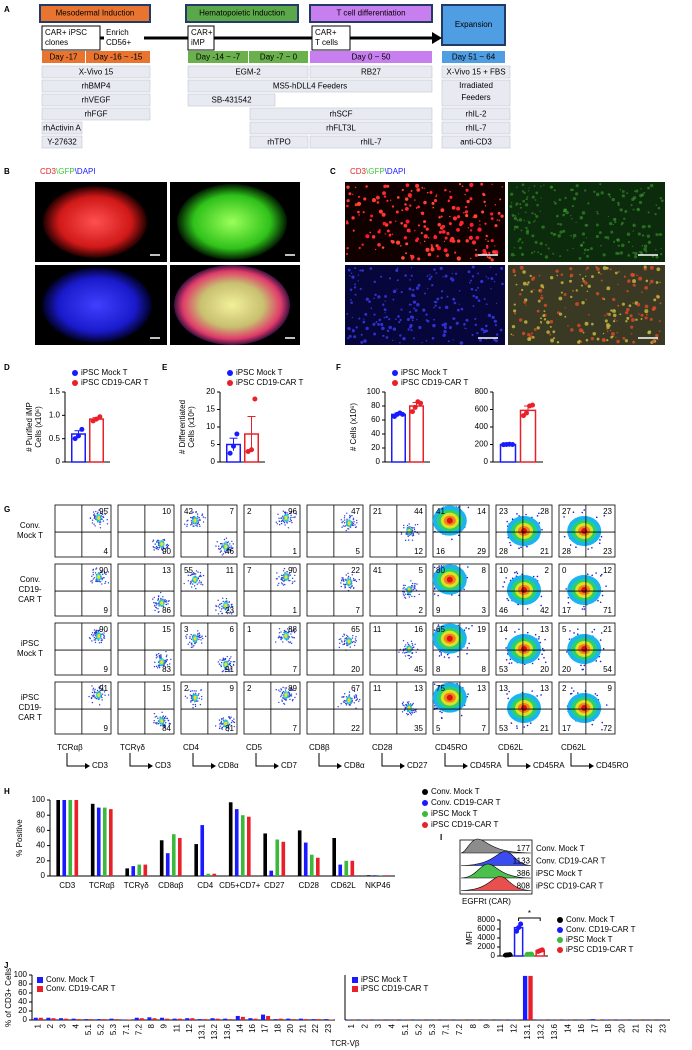 The height and width of the screenshot is (1050, 692). Describe the element at coordinates (292, 629) in the screenshot. I see `quadrant-percent: 88` at that location.